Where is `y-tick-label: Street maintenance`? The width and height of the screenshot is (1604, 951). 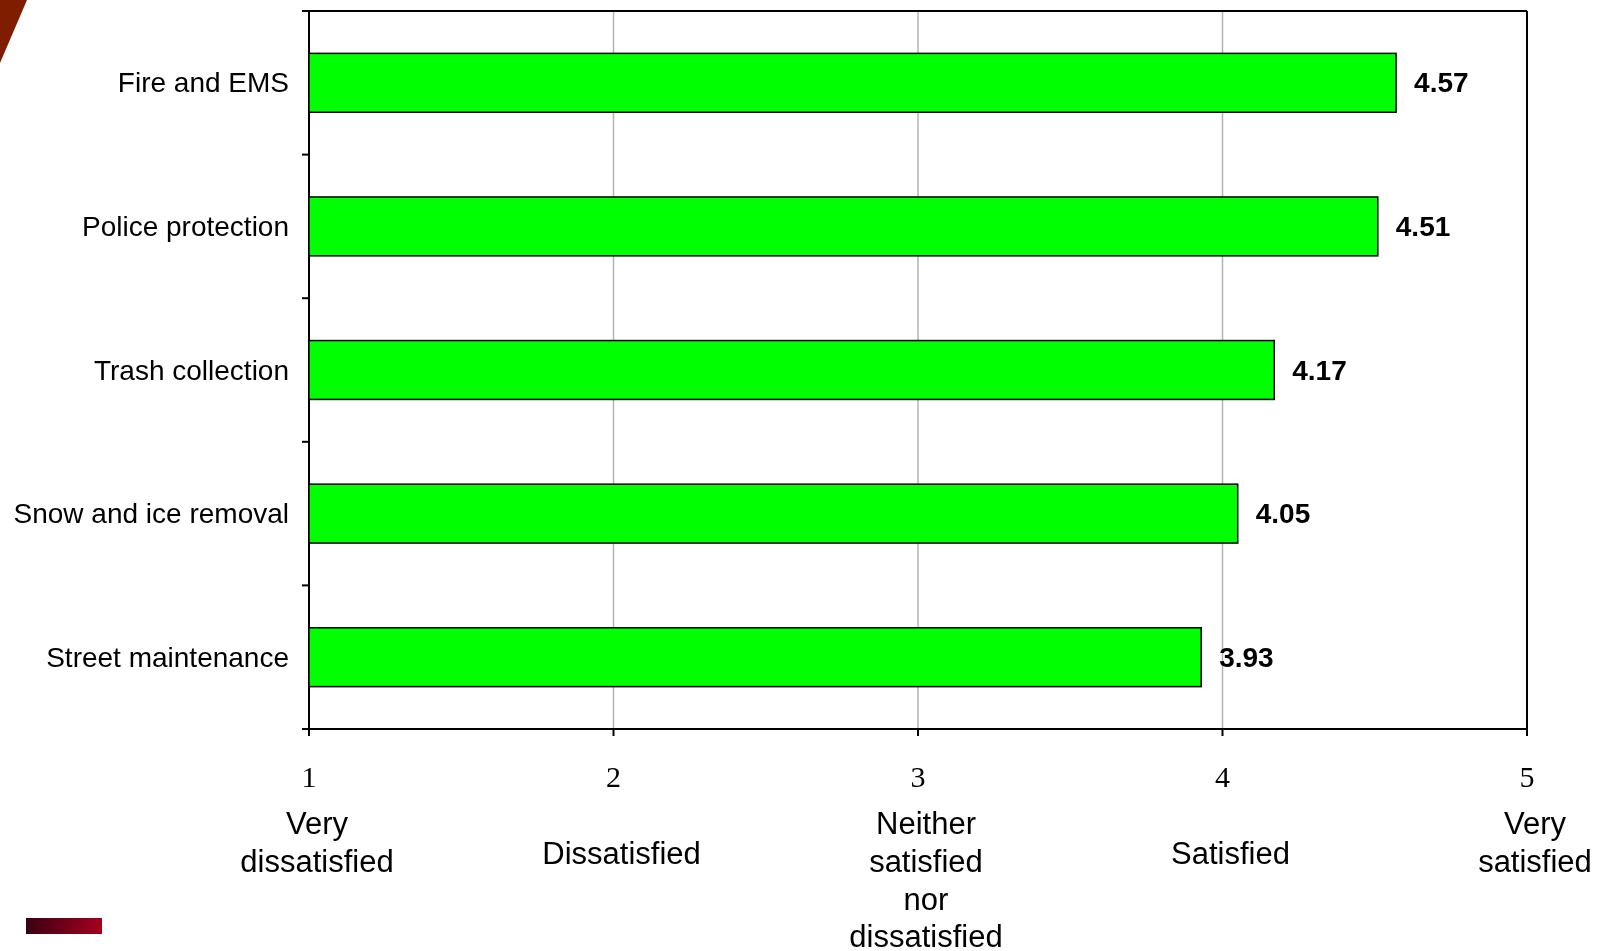 y-tick-label: Street maintenance is located at coordinates (167, 657).